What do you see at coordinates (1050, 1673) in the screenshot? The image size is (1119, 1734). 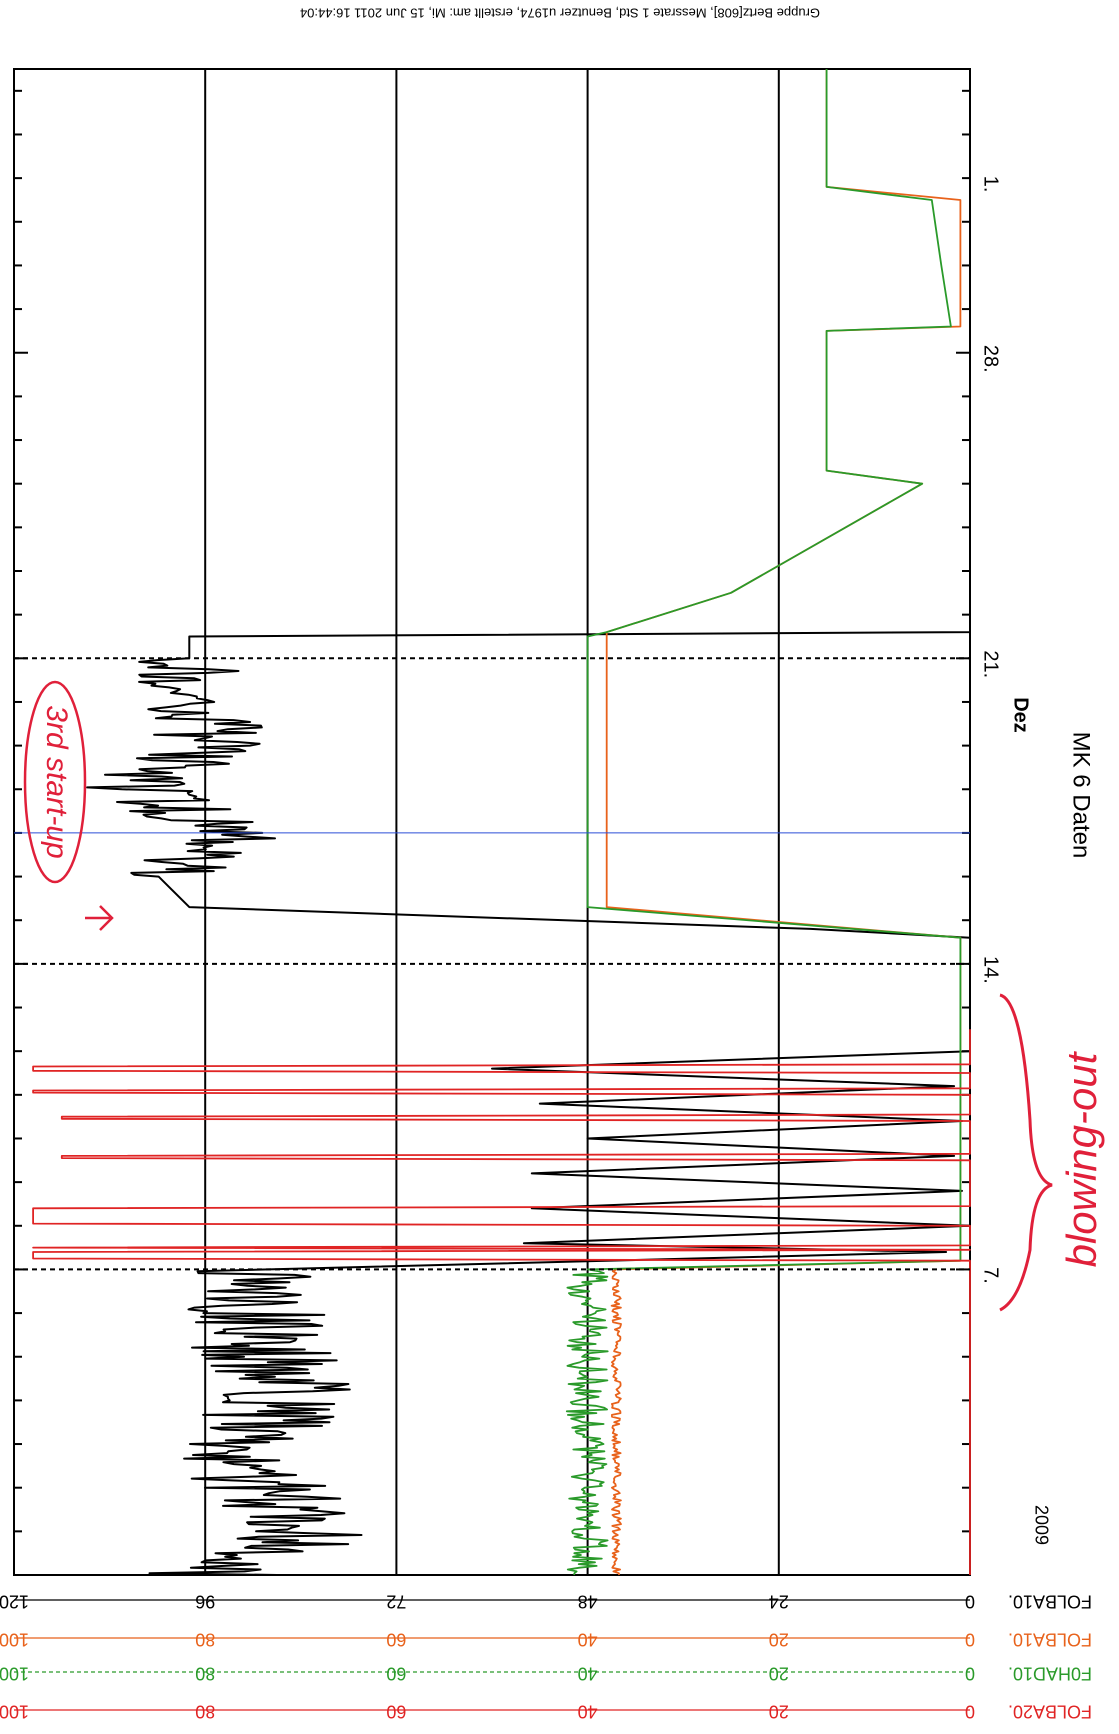 I see `axis-name: F0HAD10.` at bounding box center [1050, 1673].